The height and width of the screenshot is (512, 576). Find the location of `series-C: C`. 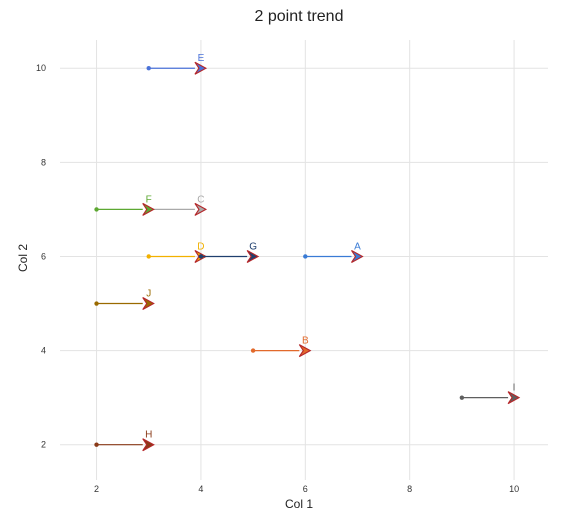

series-C: C is located at coordinates (177, 205).